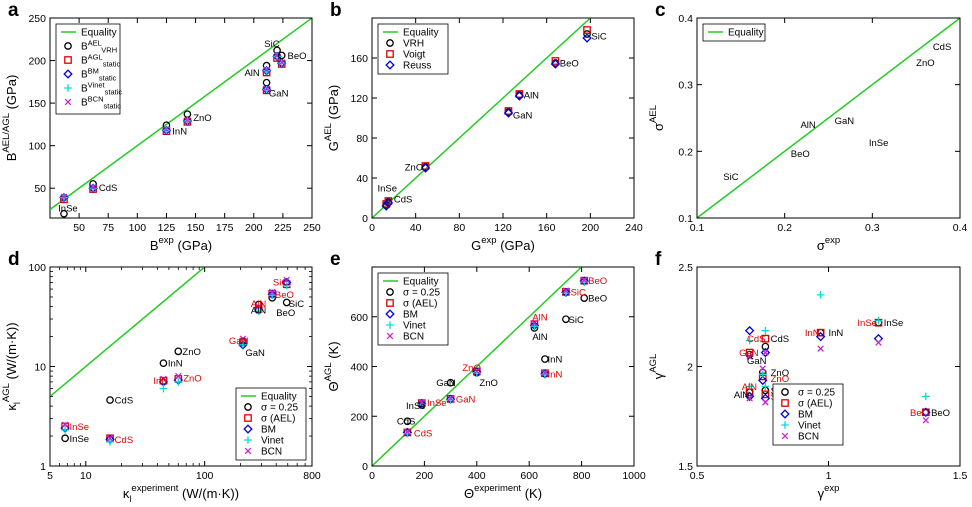  I want to click on panel-letter: e, so click(335, 259).